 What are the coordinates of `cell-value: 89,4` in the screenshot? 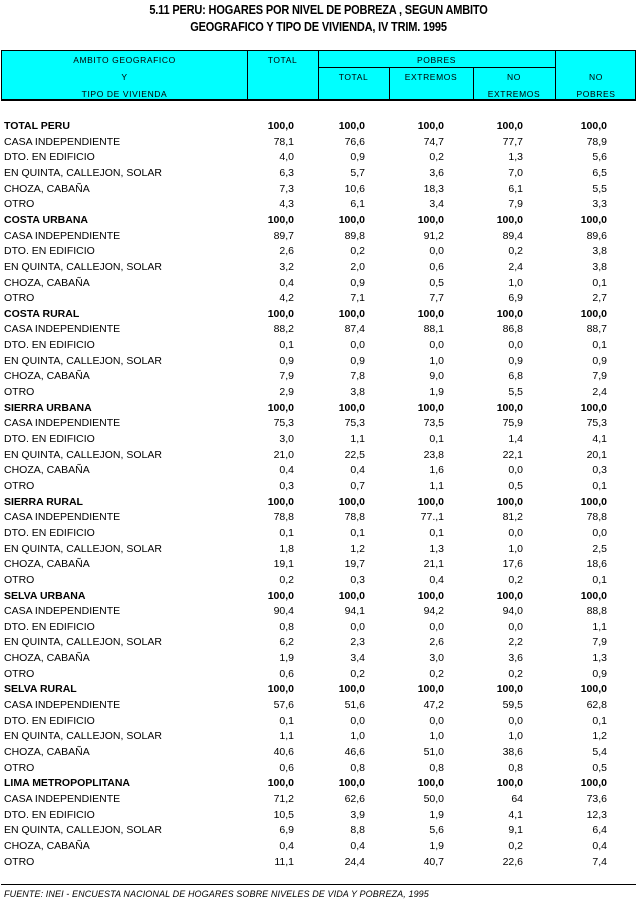 It's located at (512, 235).